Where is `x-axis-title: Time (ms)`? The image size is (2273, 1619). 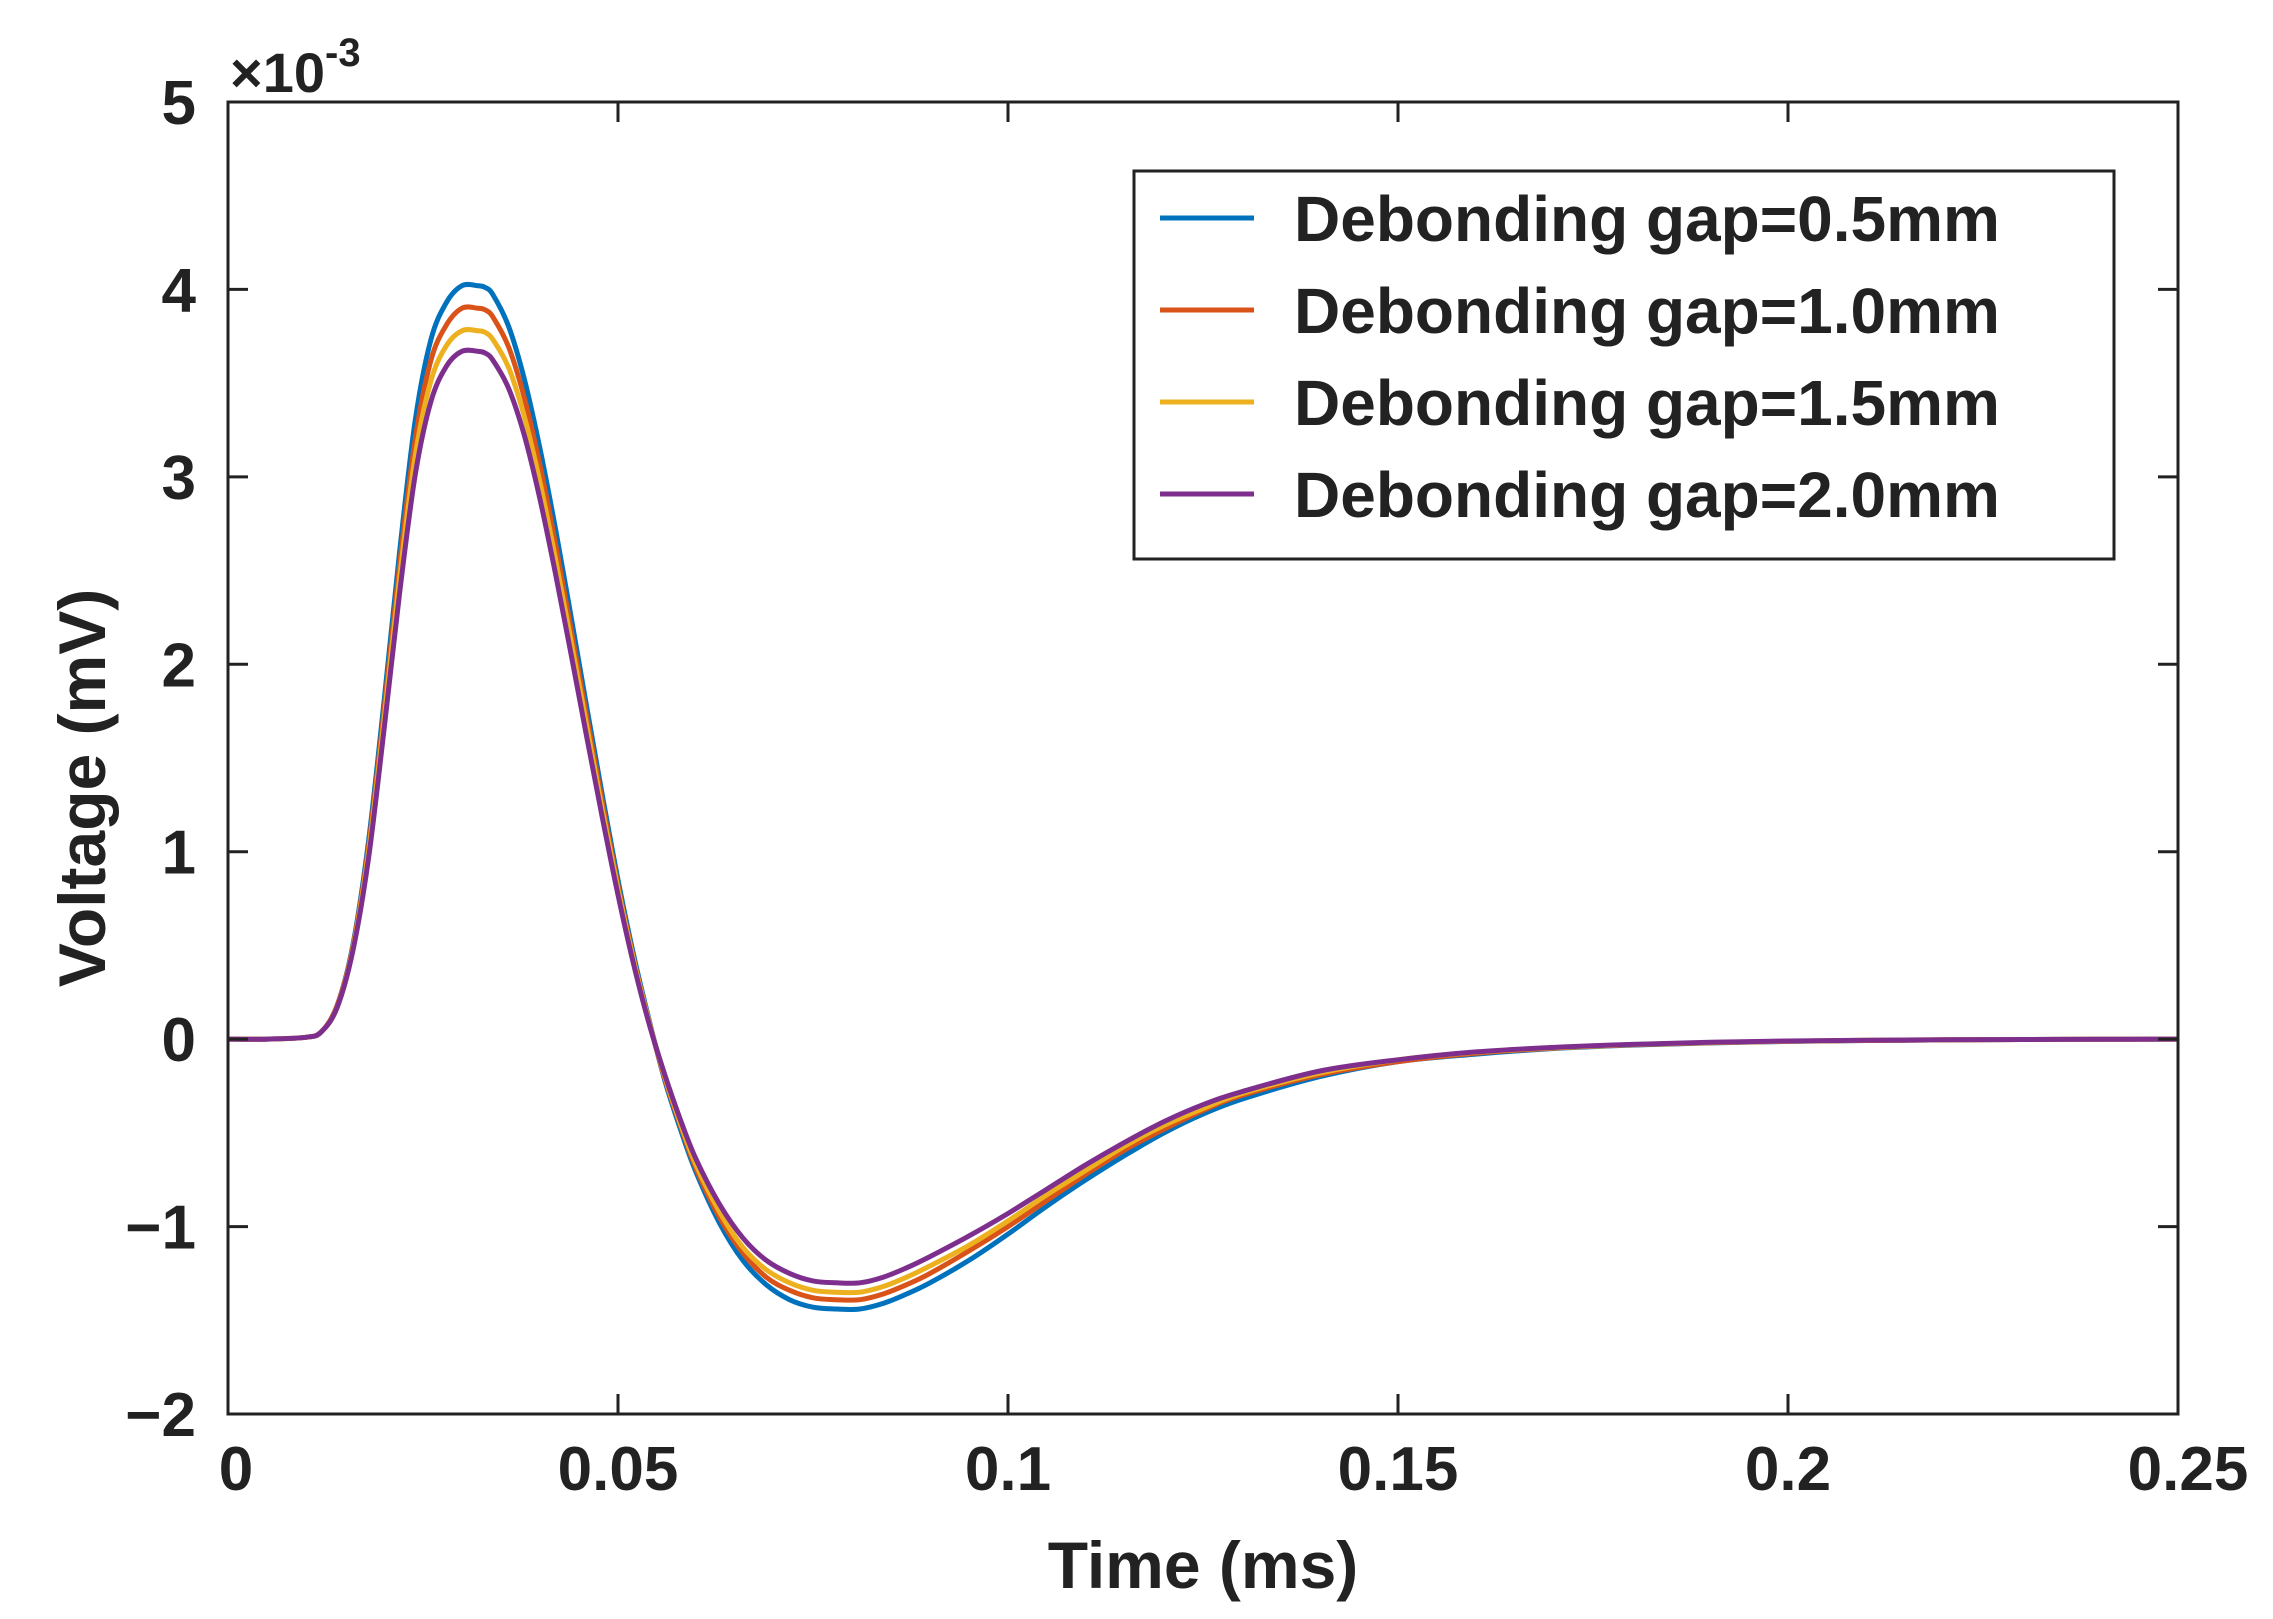 x-axis-title: Time (ms) is located at coordinates (1203, 1565).